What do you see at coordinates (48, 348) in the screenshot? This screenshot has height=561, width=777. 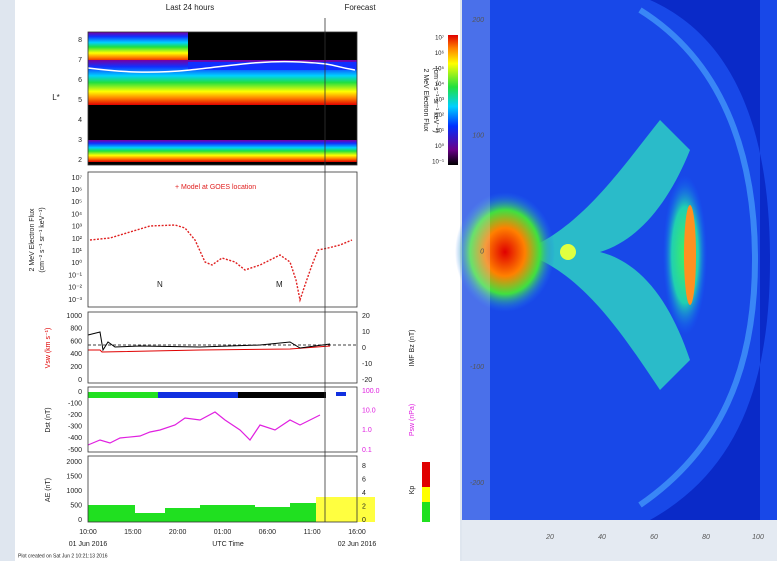 I see `y-label-left: Vsw (km s⁻¹)` at bounding box center [48, 348].